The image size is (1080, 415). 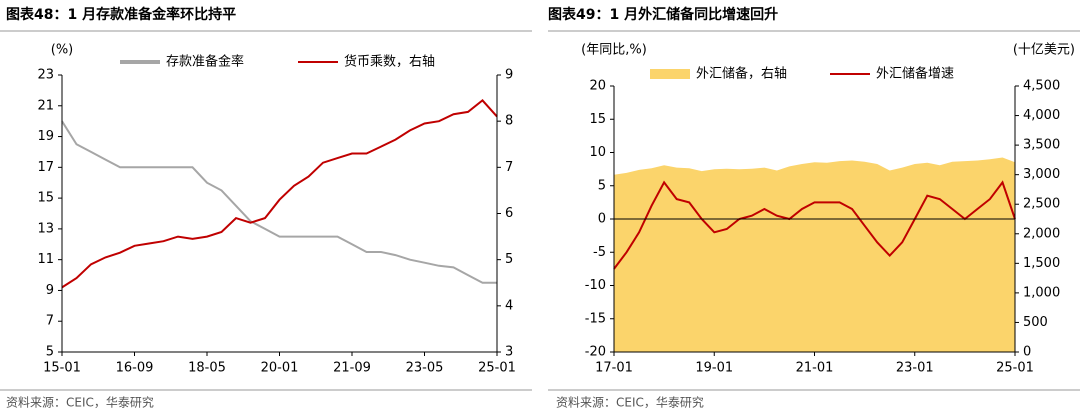 What do you see at coordinates (50, 321) in the screenshot?
I see `y-tick-label: 7` at bounding box center [50, 321].